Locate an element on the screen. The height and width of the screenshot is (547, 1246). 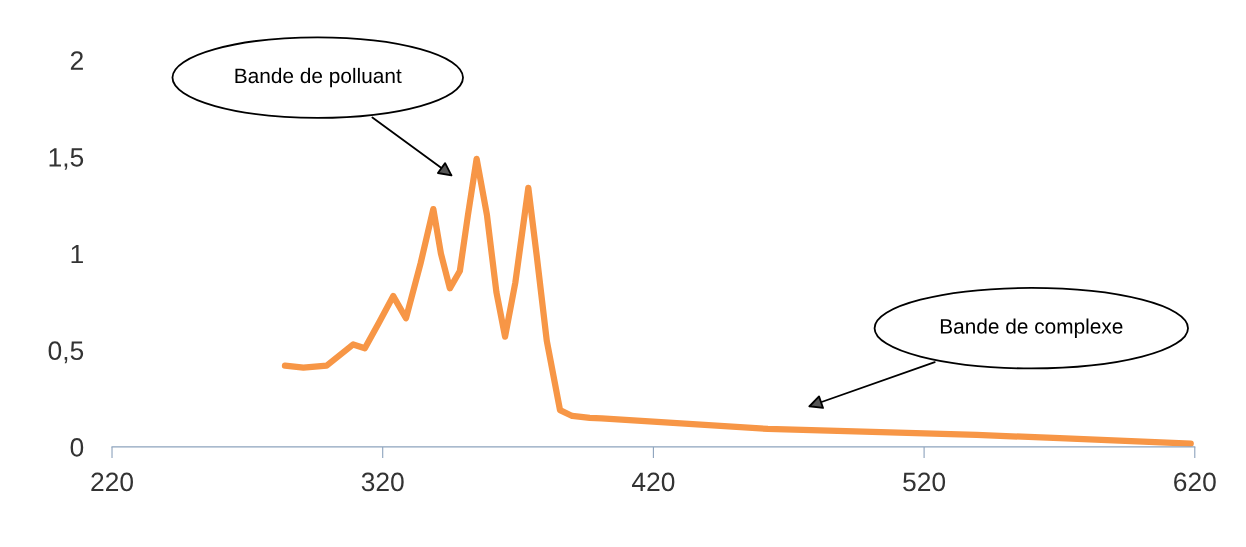
x-tick-label: 320 is located at coordinates (382, 482).